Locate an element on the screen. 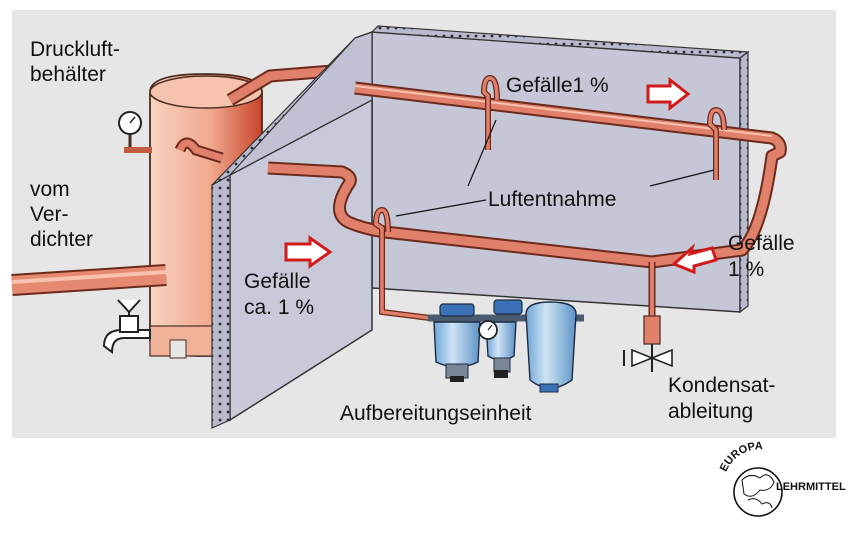 Image resolution: width=848 pixels, height=533 pixels. label-druckluftbehaelter-line1: Druckluft- is located at coordinates (75, 49).